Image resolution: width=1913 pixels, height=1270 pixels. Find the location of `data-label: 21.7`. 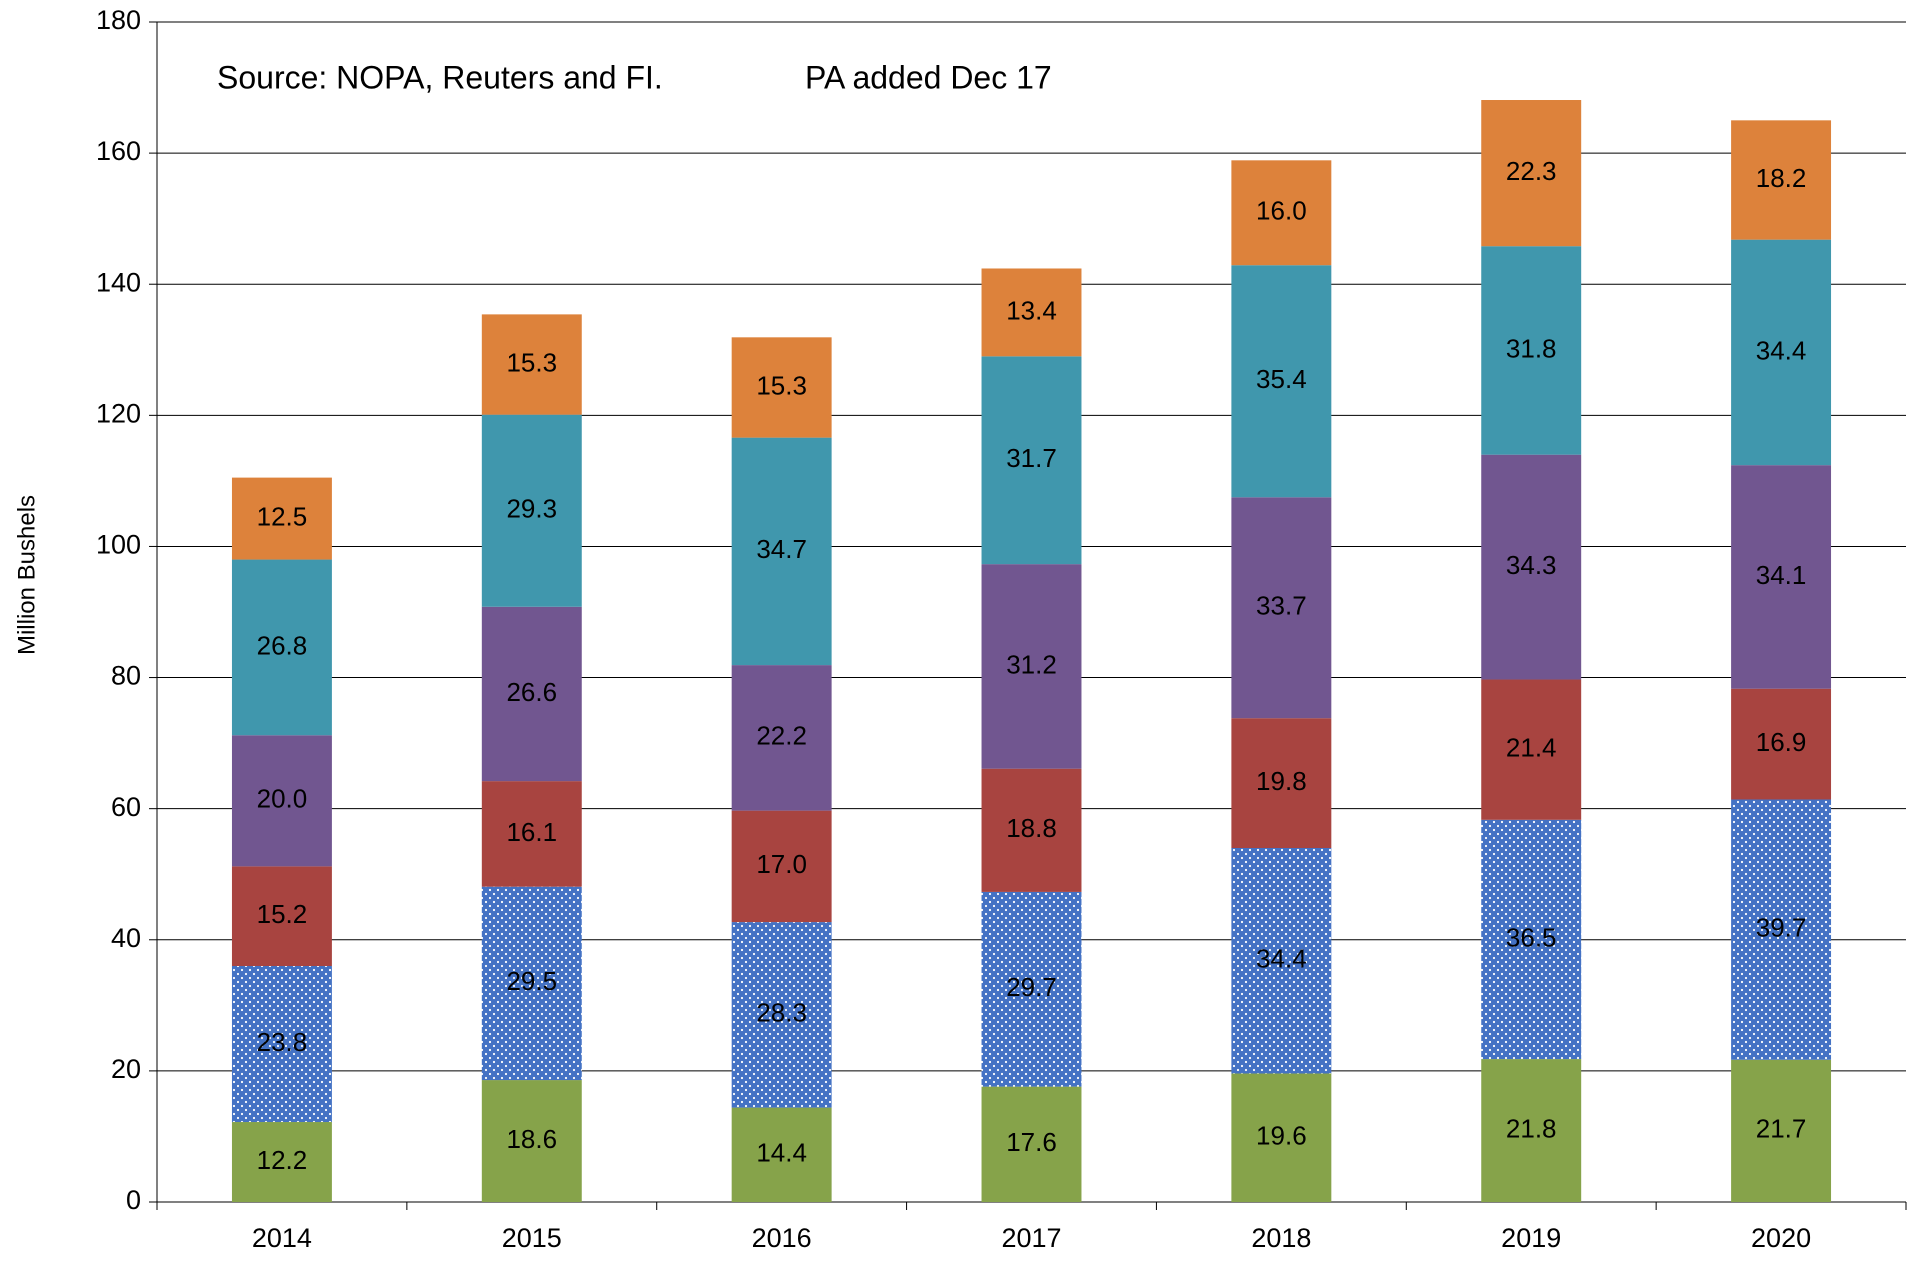

data-label: 21.7 is located at coordinates (1781, 1129).